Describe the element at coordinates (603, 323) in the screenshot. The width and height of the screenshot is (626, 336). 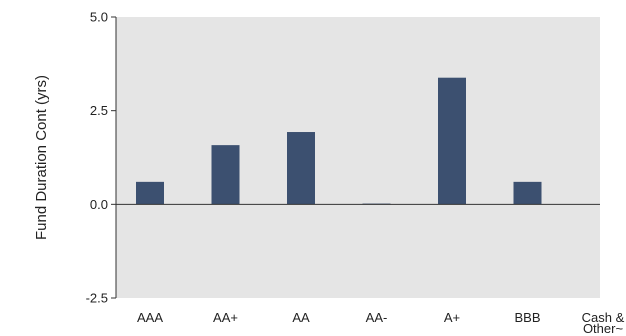
I see `x-tick-label: Cash & Other~` at that location.